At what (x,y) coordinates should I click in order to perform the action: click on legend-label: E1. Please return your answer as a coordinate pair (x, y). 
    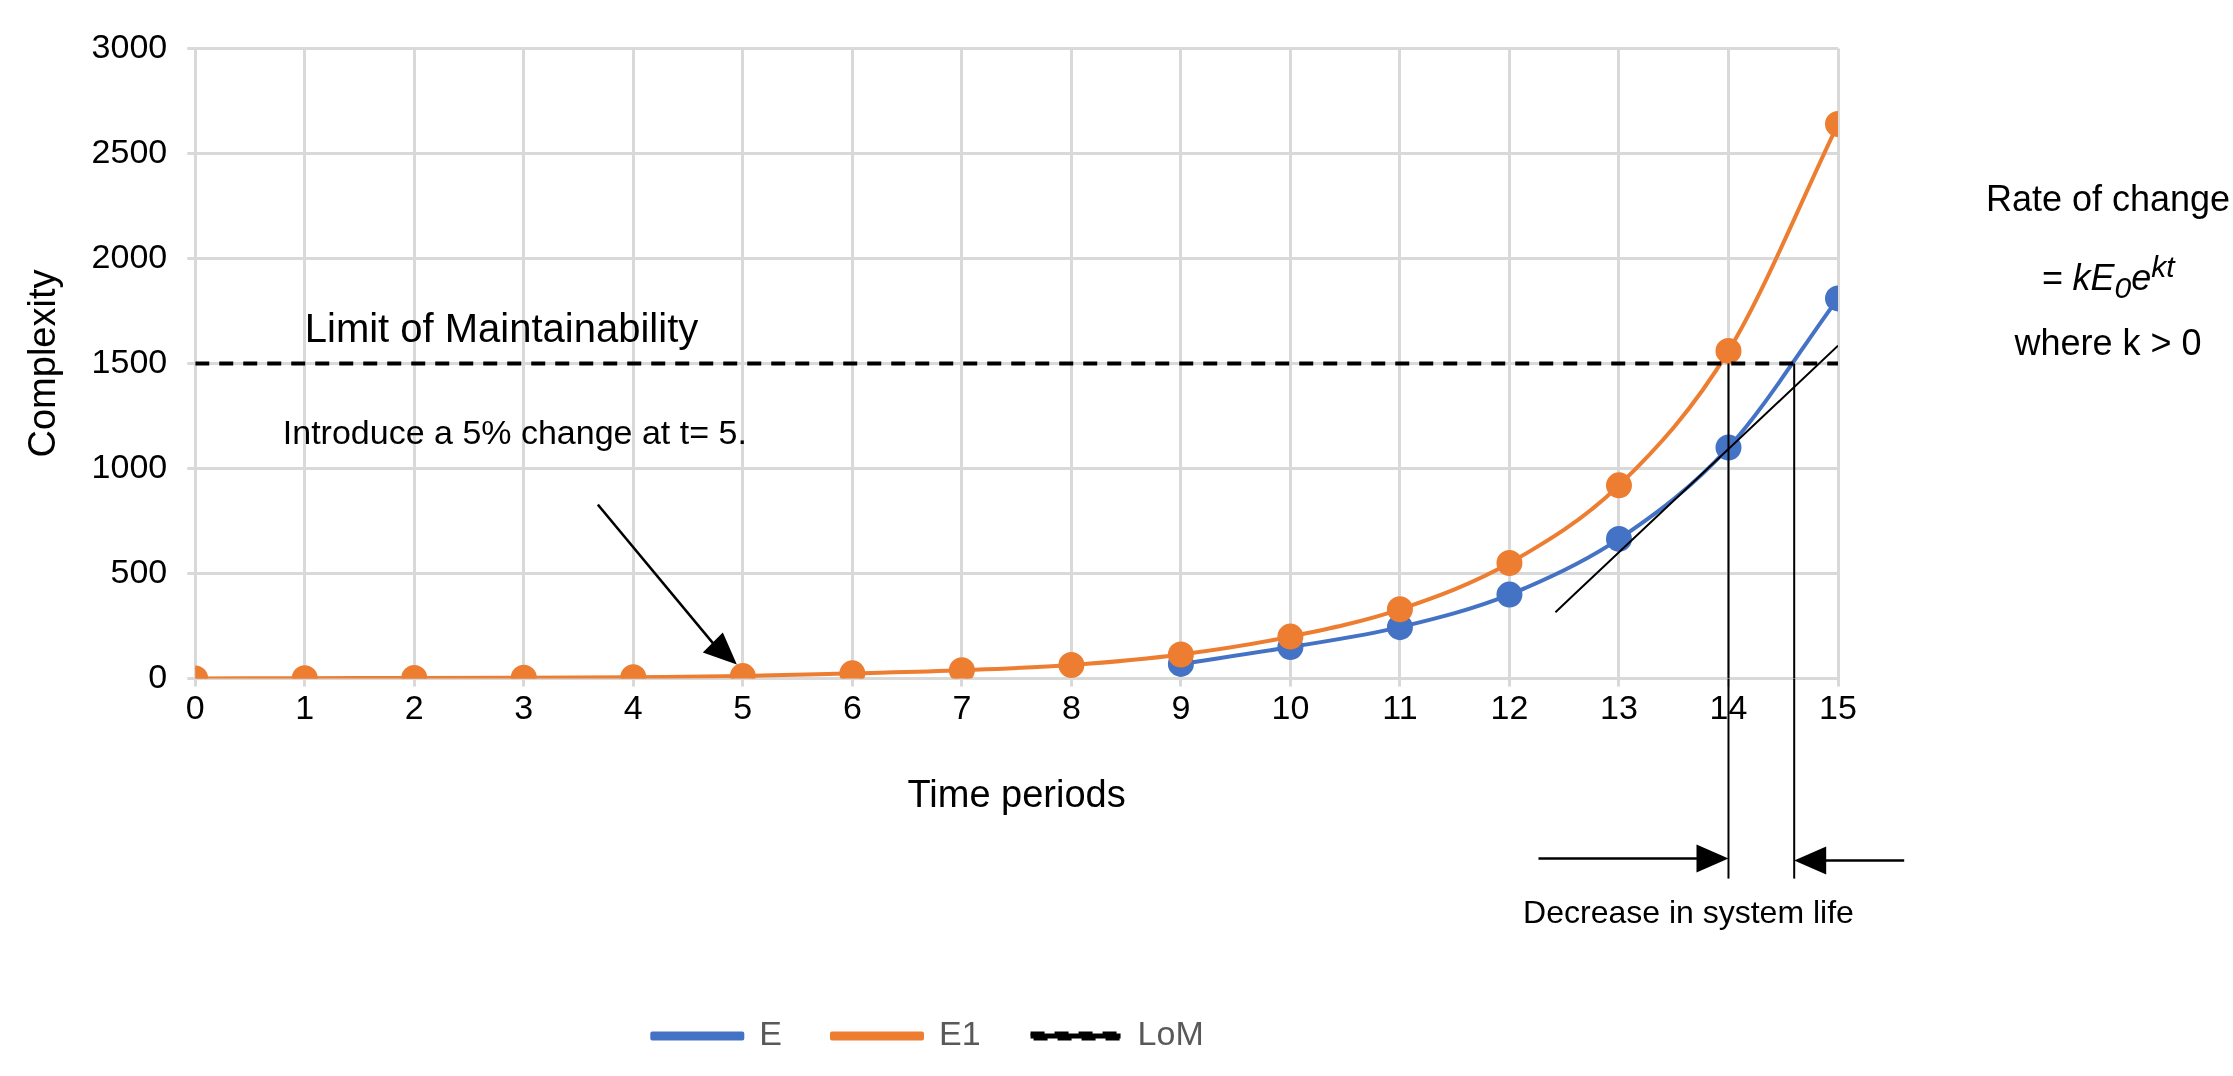
    Looking at the image, I should click on (959, 1033).